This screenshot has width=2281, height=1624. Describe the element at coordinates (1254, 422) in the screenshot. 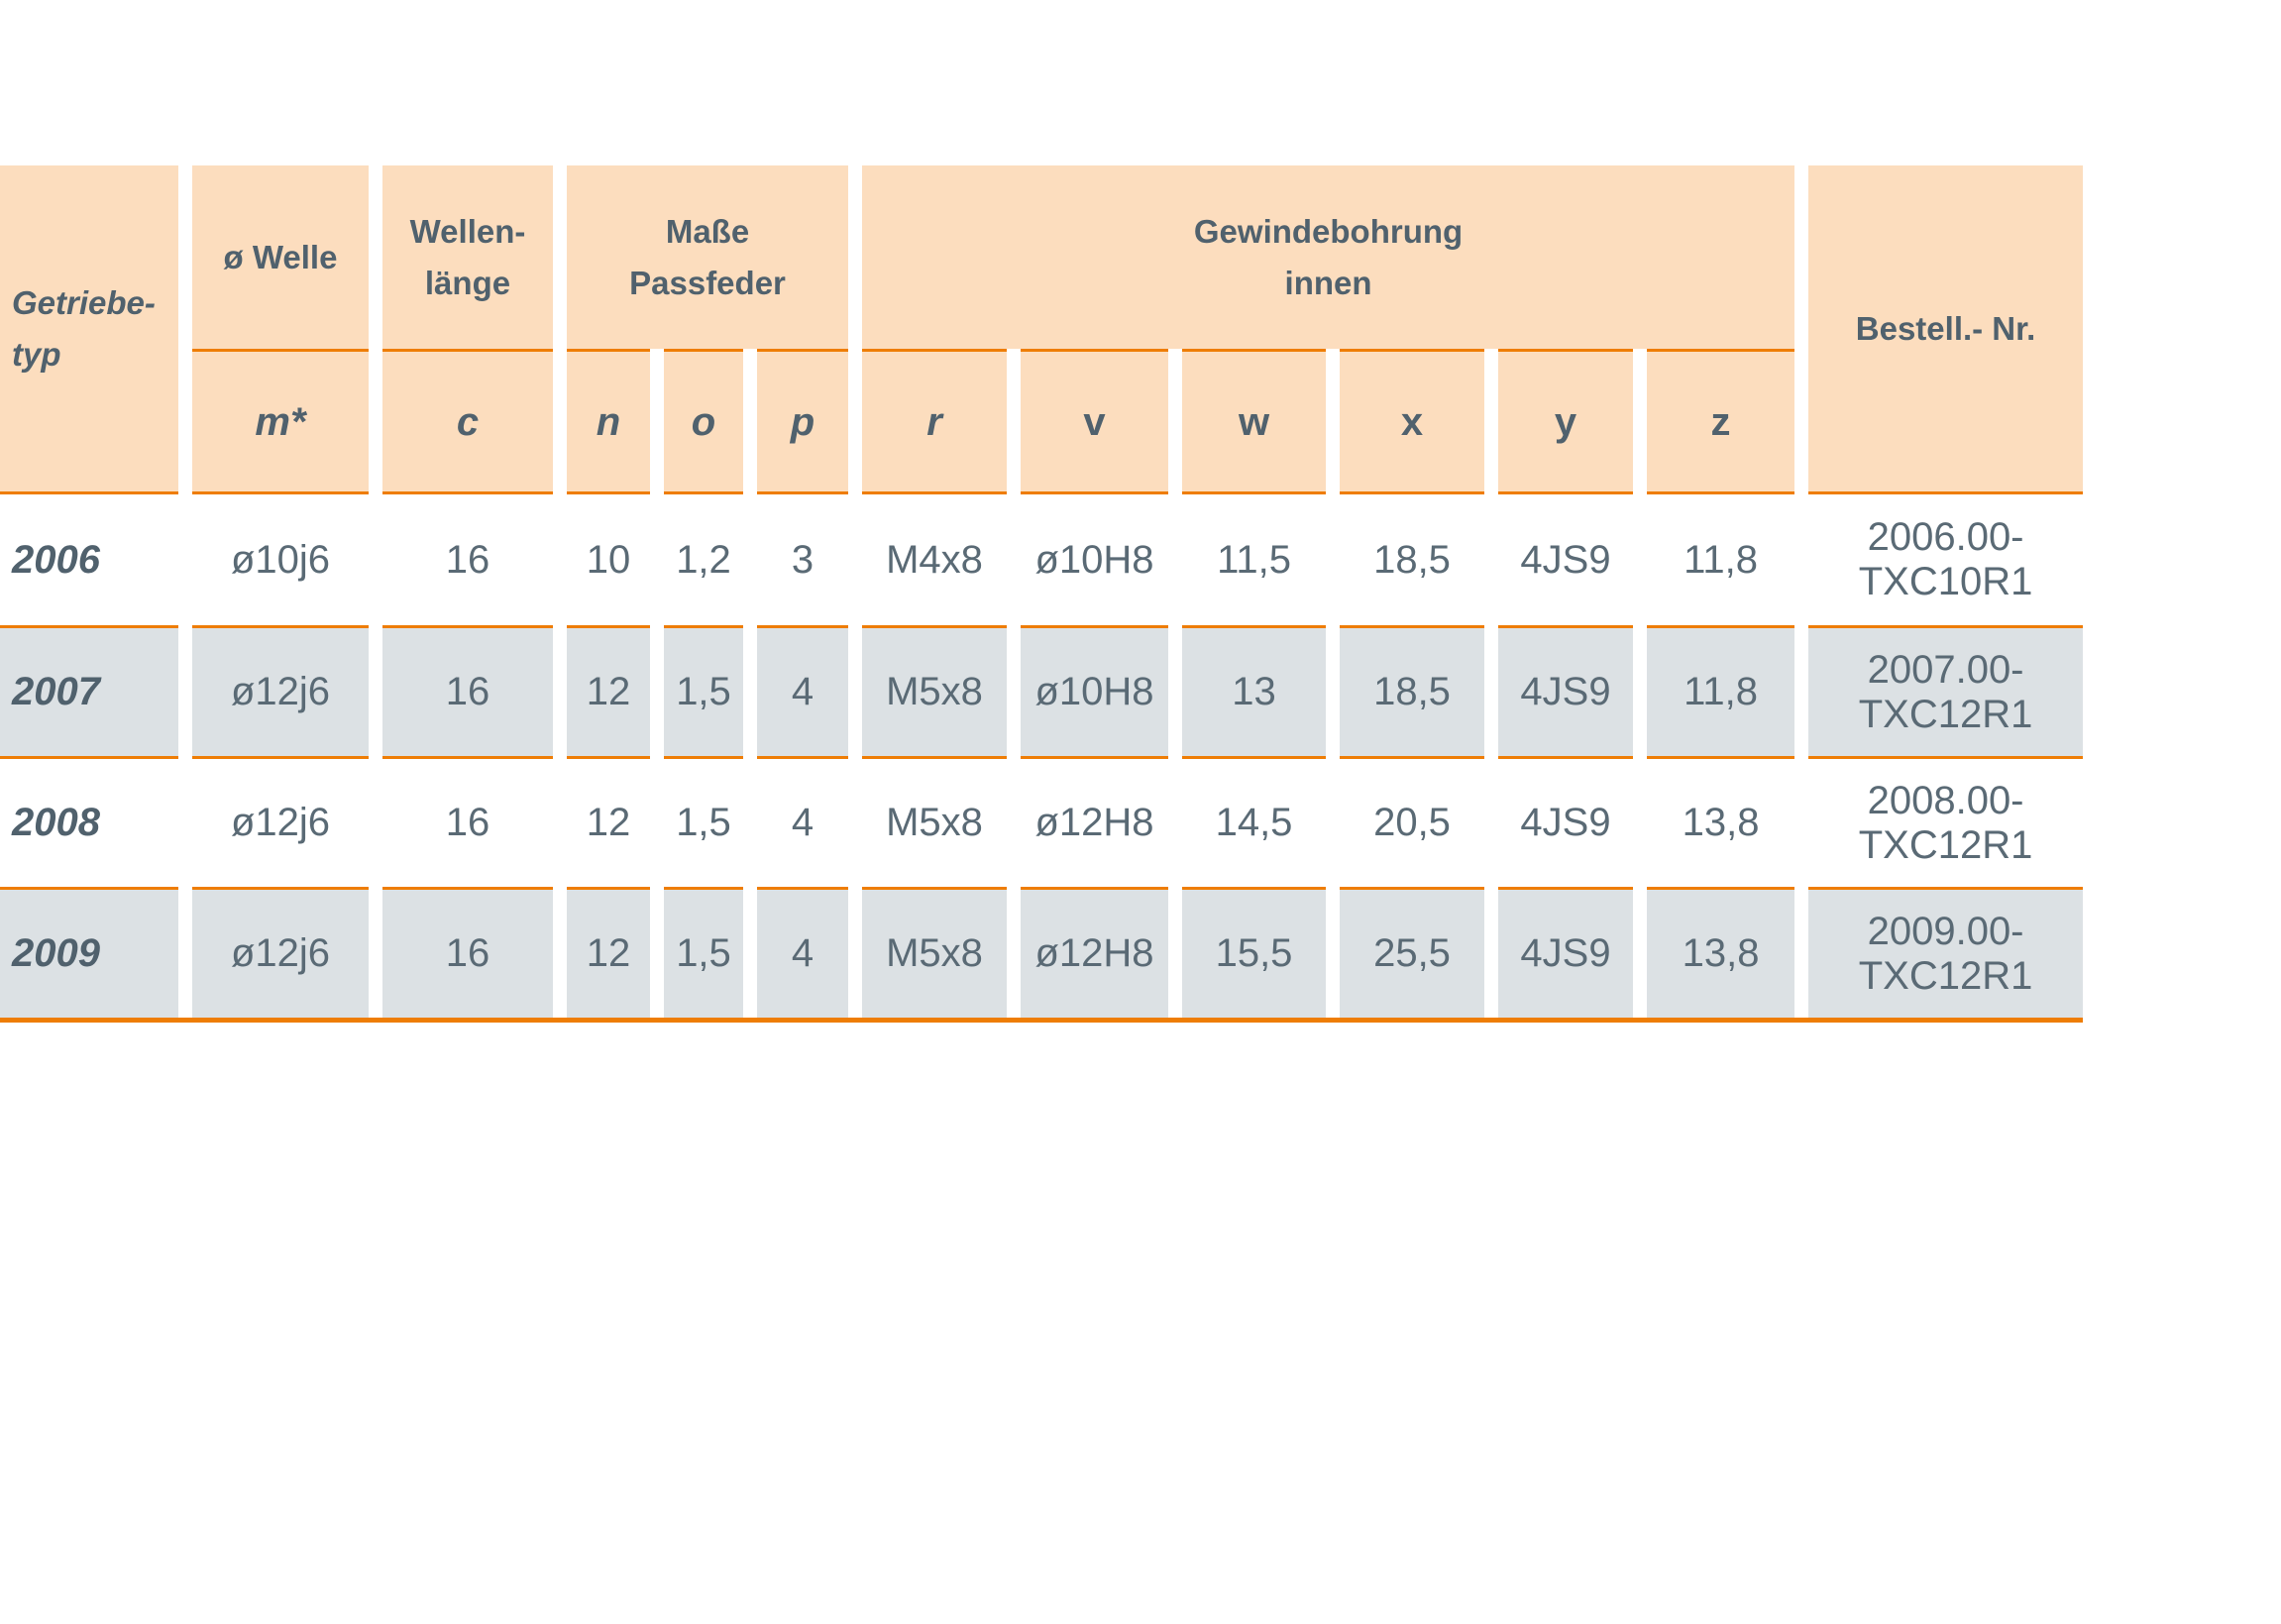

I see `sub-header-w: w` at that location.